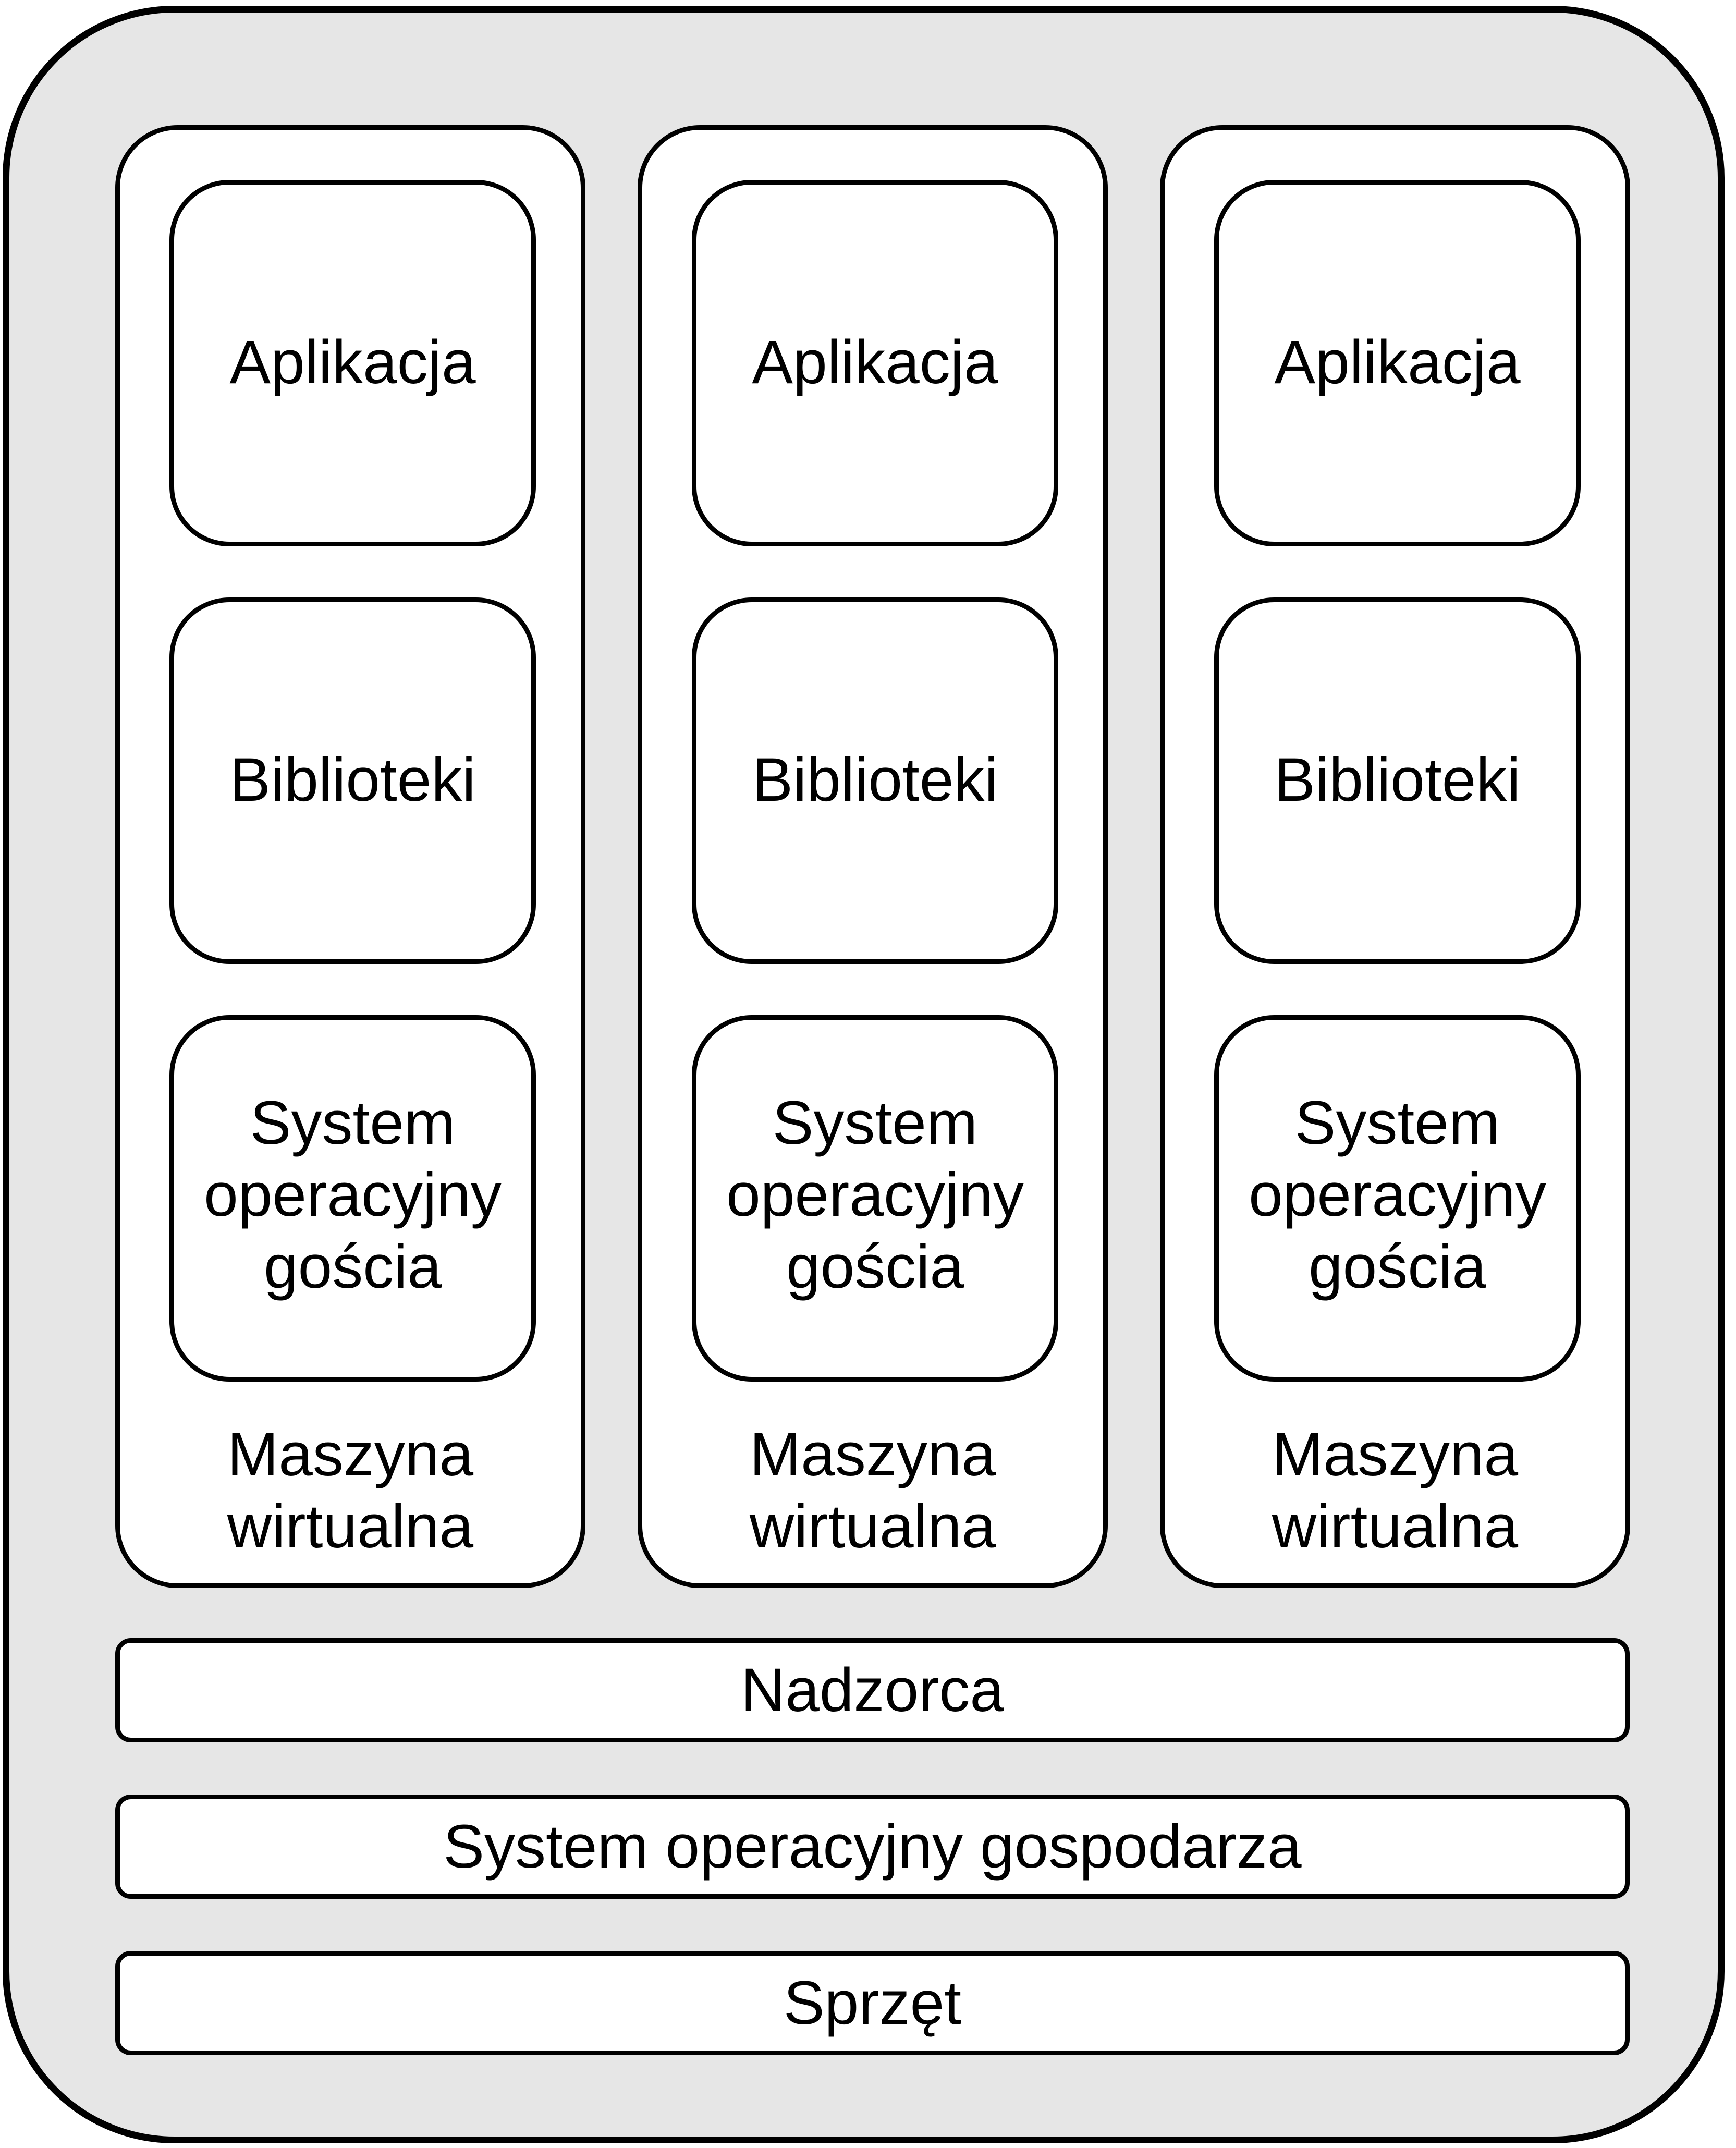 This screenshot has width=1736, height=2148. I want to click on vm2-guest-os-label: System operacyjny gościa, so click(875, 1194).